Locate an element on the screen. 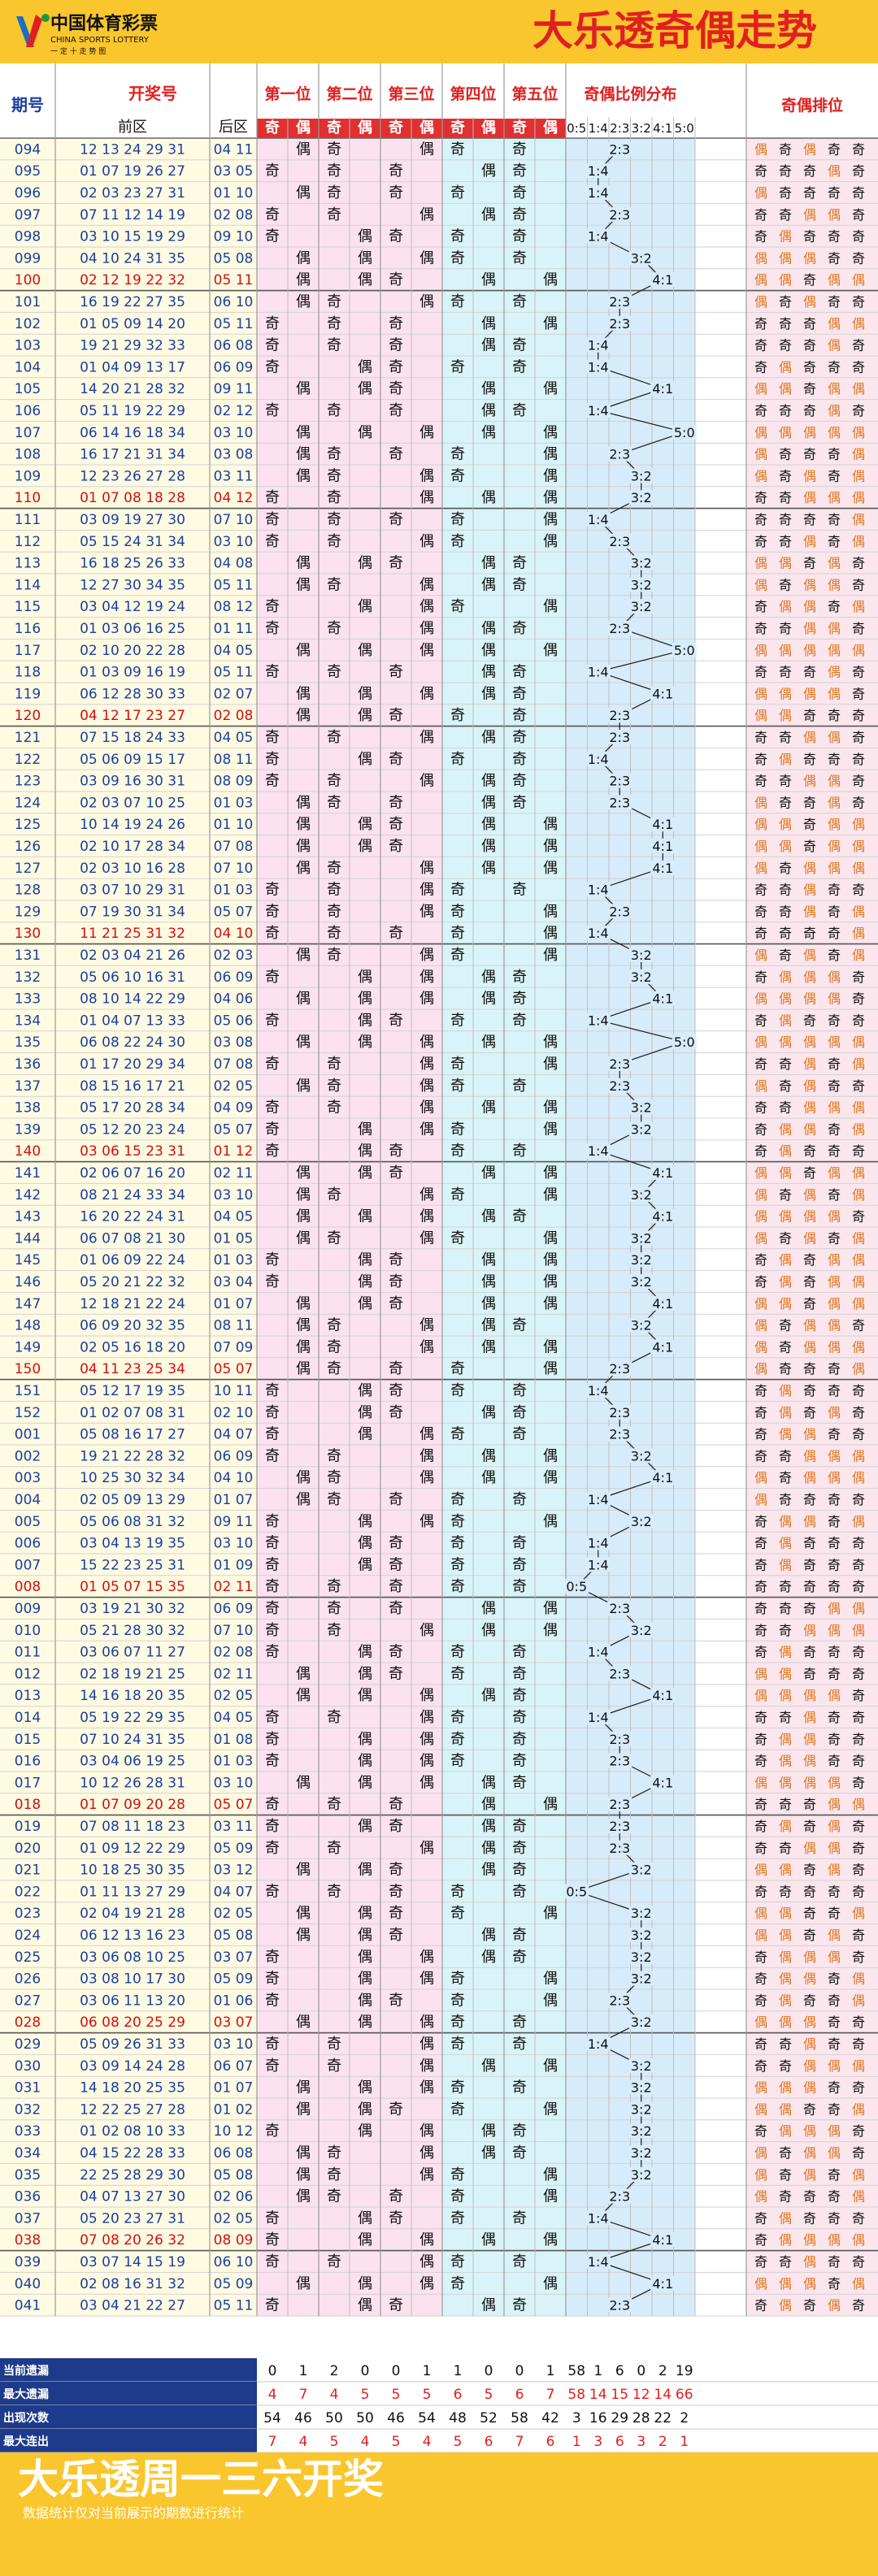 This screenshot has width=878, height=2576. ratio-point-label: 0:5 is located at coordinates (577, 1892).